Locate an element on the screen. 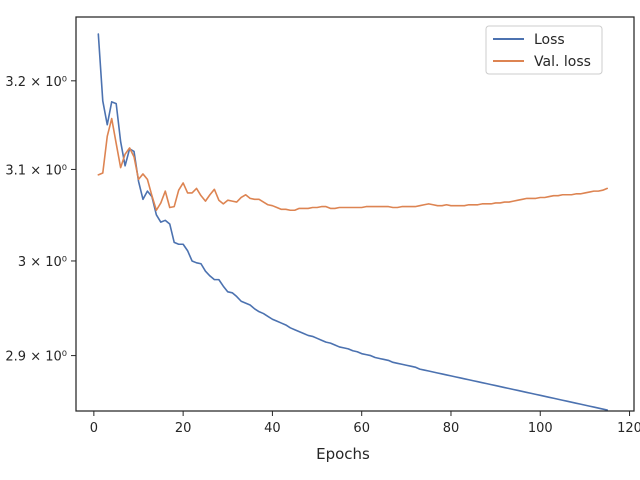  x-tick-label: 80 is located at coordinates (451, 428).